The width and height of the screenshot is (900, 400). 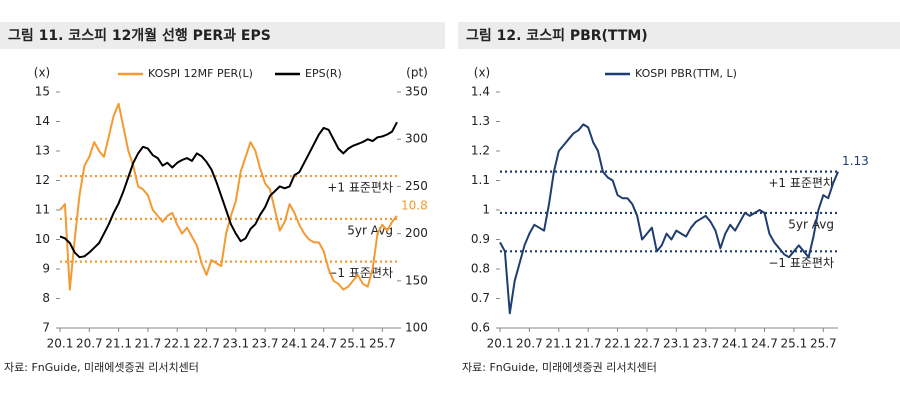 What do you see at coordinates (486, 210) in the screenshot?
I see `y-tick-label: 1` at bounding box center [486, 210].